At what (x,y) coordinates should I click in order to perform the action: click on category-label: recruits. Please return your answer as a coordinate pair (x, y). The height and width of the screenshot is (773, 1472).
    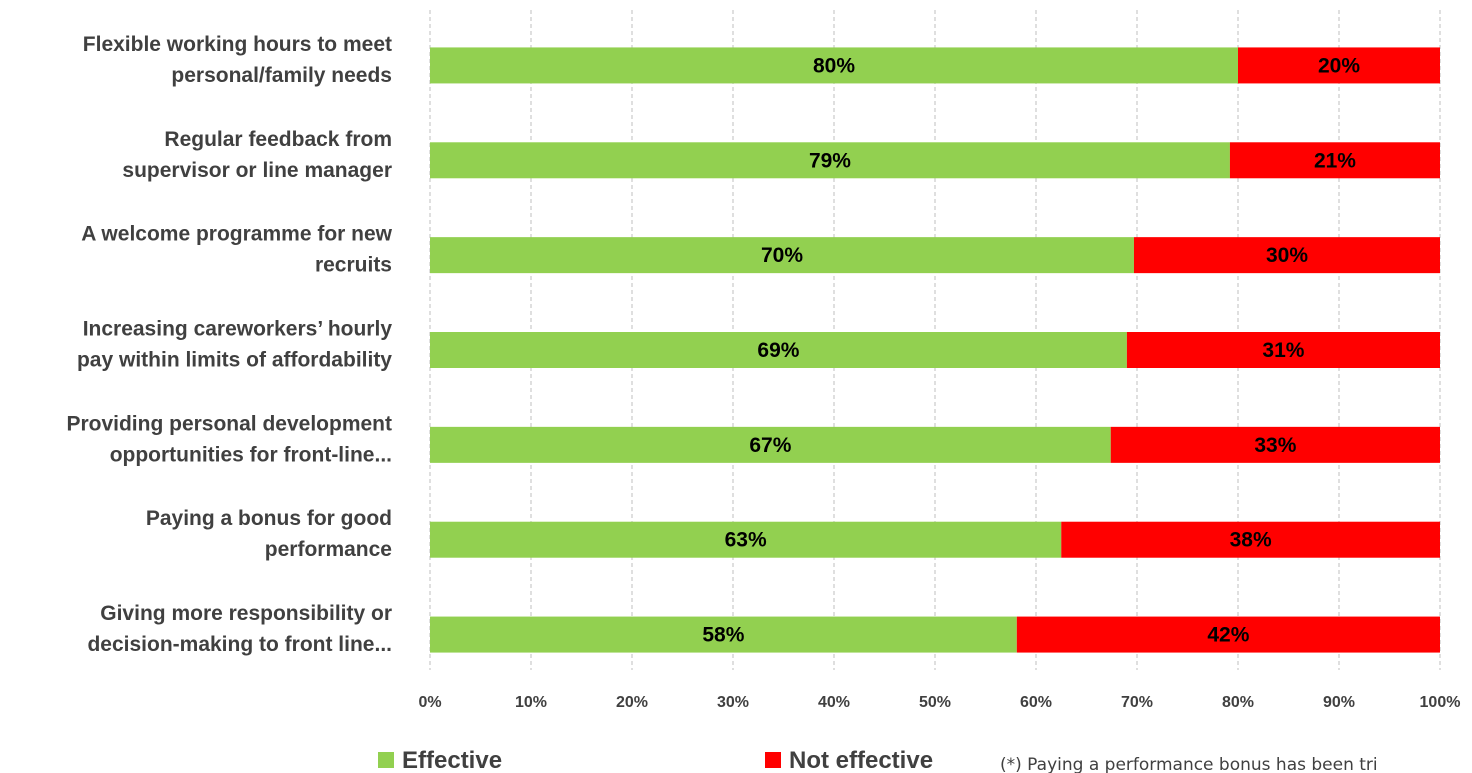
    Looking at the image, I should click on (353, 265).